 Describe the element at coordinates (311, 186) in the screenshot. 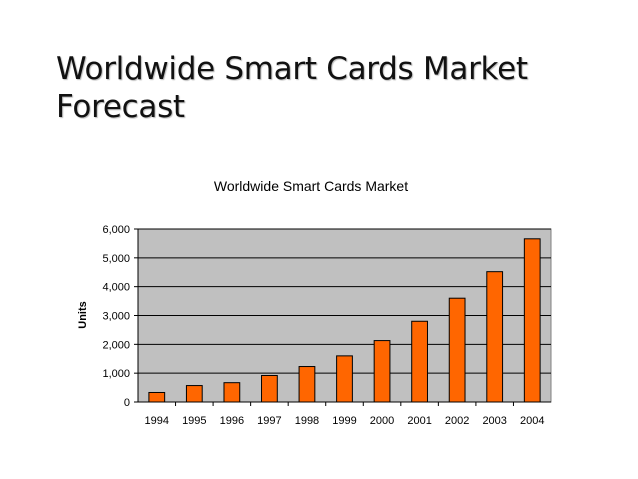

I see `chart-title: Worldwide Smart Cards Market` at that location.